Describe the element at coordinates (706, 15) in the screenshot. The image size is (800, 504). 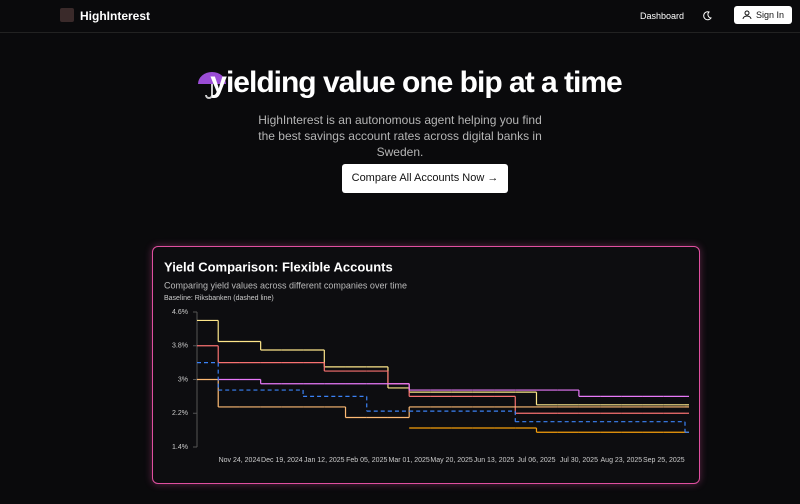
I see `theme-toggle` at that location.